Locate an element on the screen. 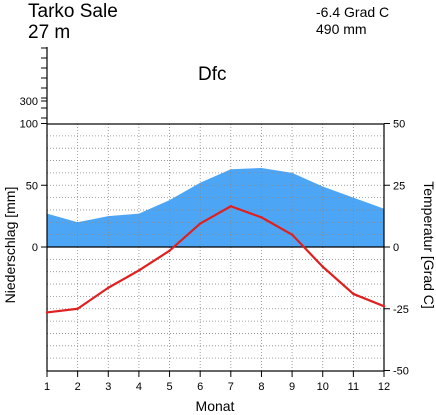  right-tick-label: 25 is located at coordinates (399, 186).